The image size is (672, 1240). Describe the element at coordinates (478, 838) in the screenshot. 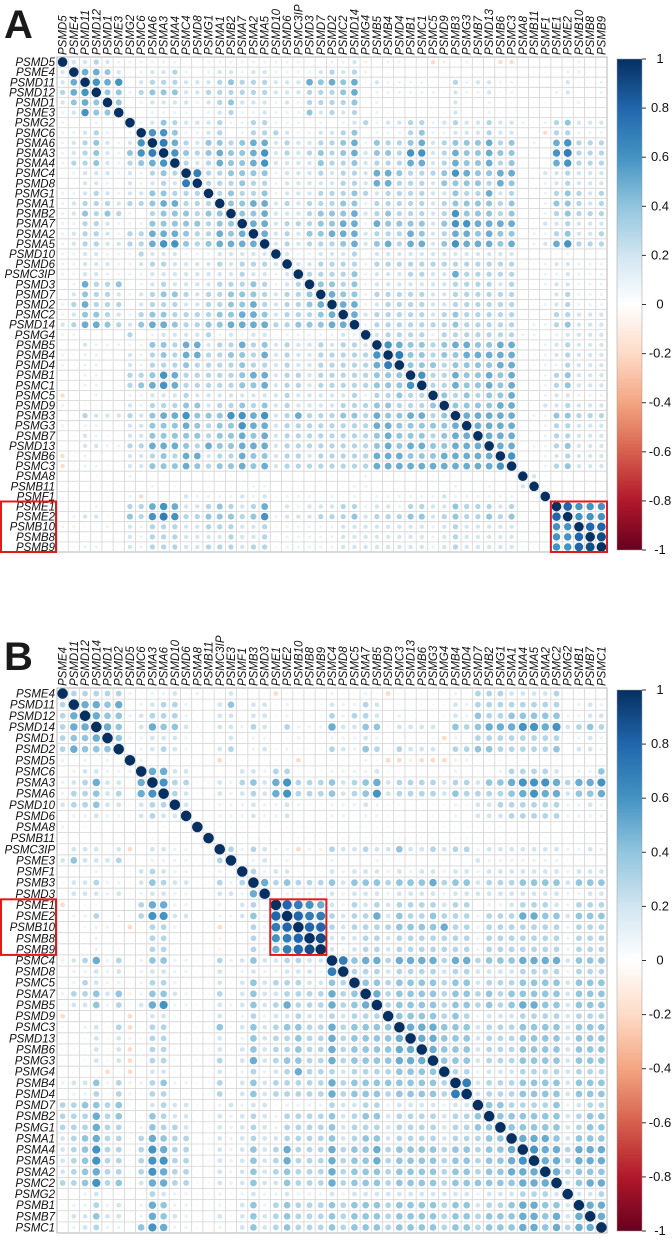

I see `correlation-circle-PSMB11-PSMD7` at that location.